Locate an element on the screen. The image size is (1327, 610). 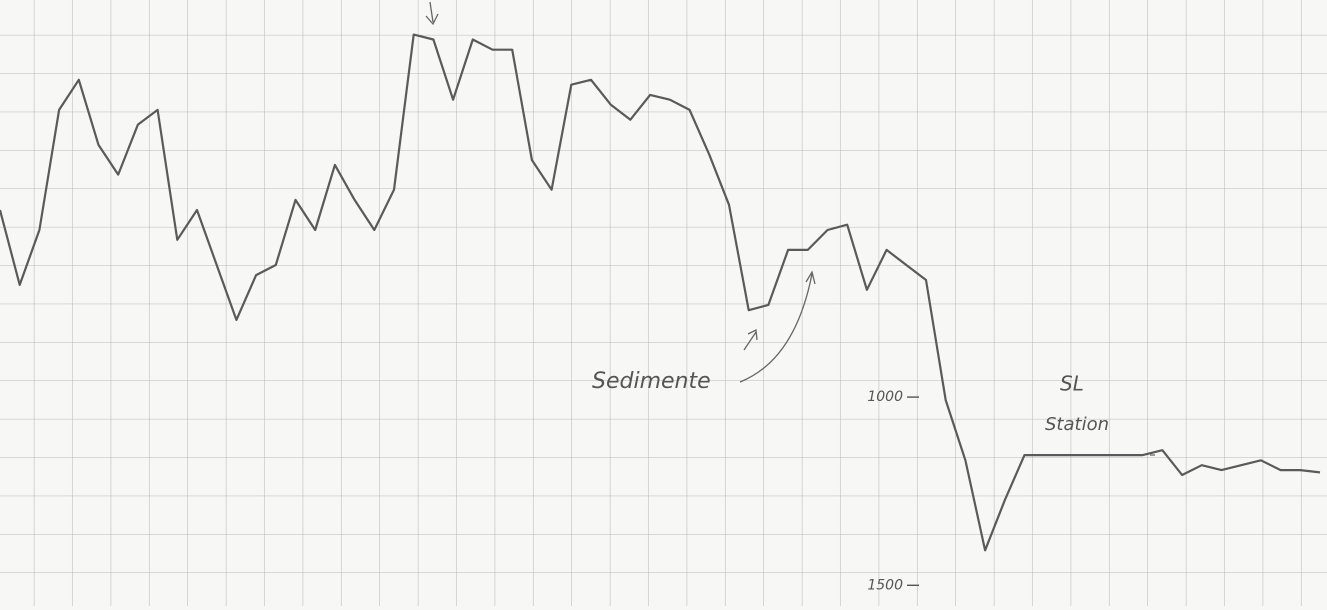
annotation: SL is located at coordinates (1072, 384).